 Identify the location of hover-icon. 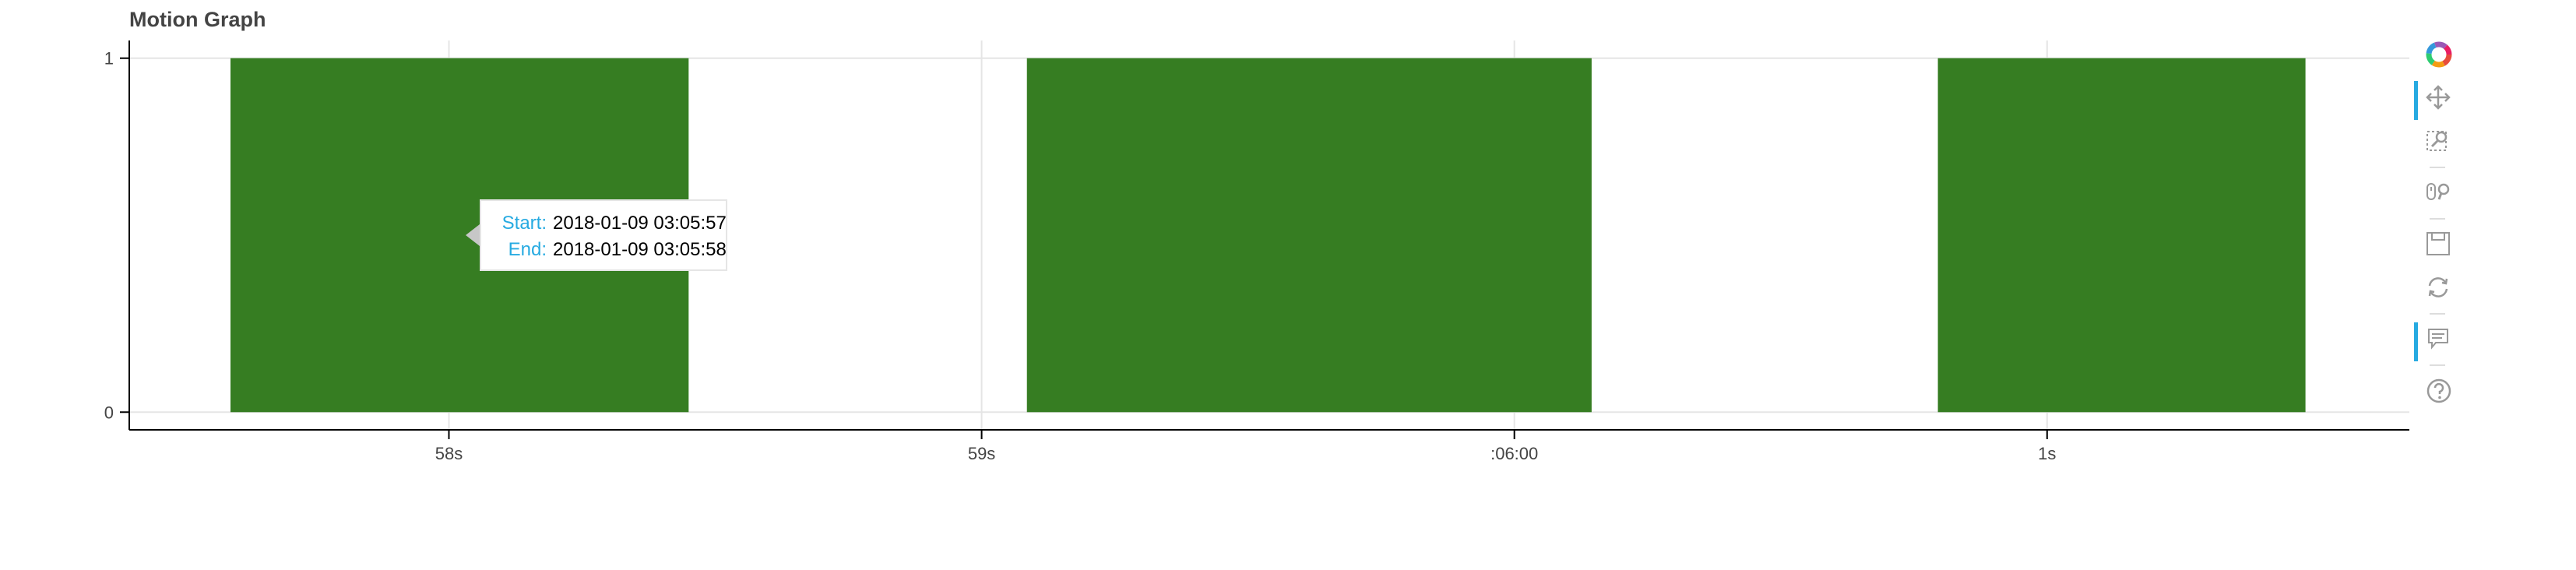
(2438, 339).